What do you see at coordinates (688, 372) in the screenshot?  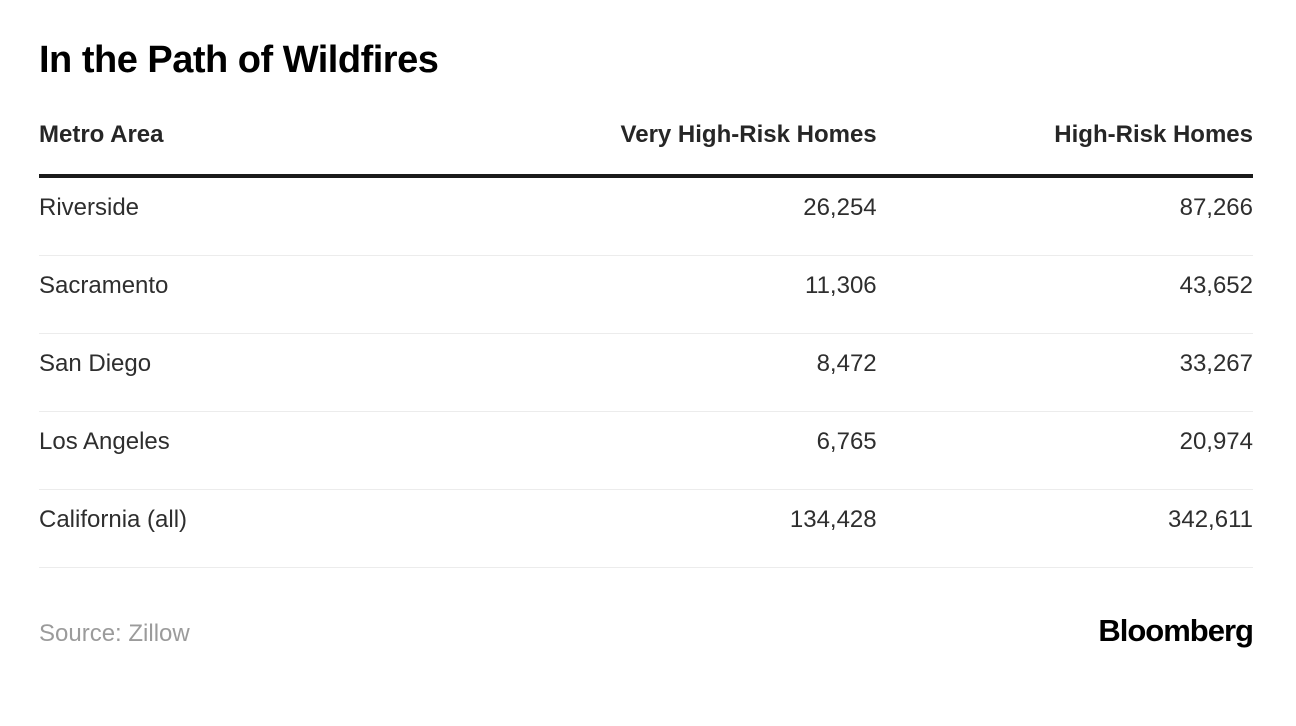 I see `very-high-risk-cell: 8,472` at bounding box center [688, 372].